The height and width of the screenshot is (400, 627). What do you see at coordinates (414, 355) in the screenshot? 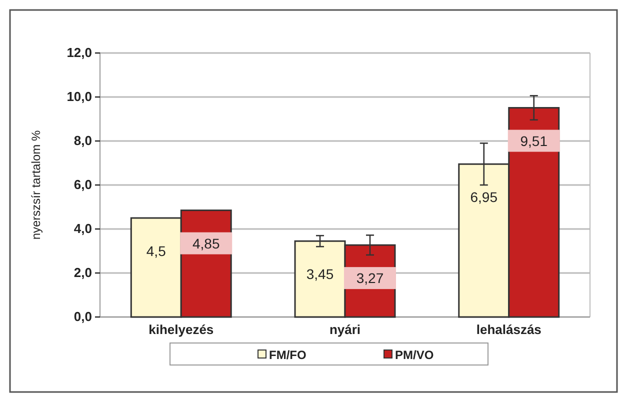
I see `legend-label: PM/VO` at bounding box center [414, 355].